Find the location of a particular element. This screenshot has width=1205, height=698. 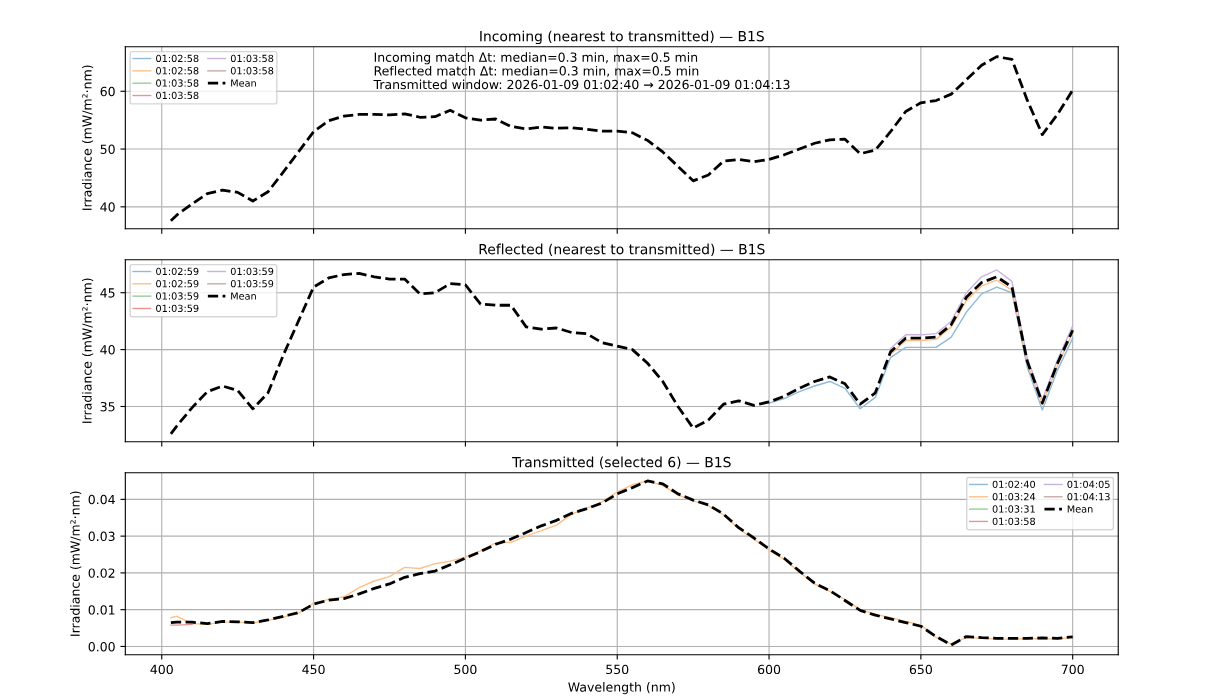

x-tick-label: 600 is located at coordinates (769, 669).